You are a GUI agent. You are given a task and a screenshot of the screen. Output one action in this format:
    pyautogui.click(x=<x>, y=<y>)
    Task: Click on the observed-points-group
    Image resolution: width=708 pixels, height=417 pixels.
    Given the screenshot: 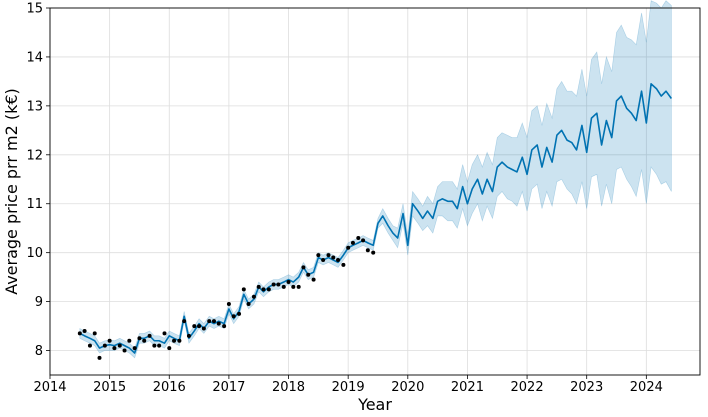 What is the action you would take?
    pyautogui.click(x=226, y=297)
    